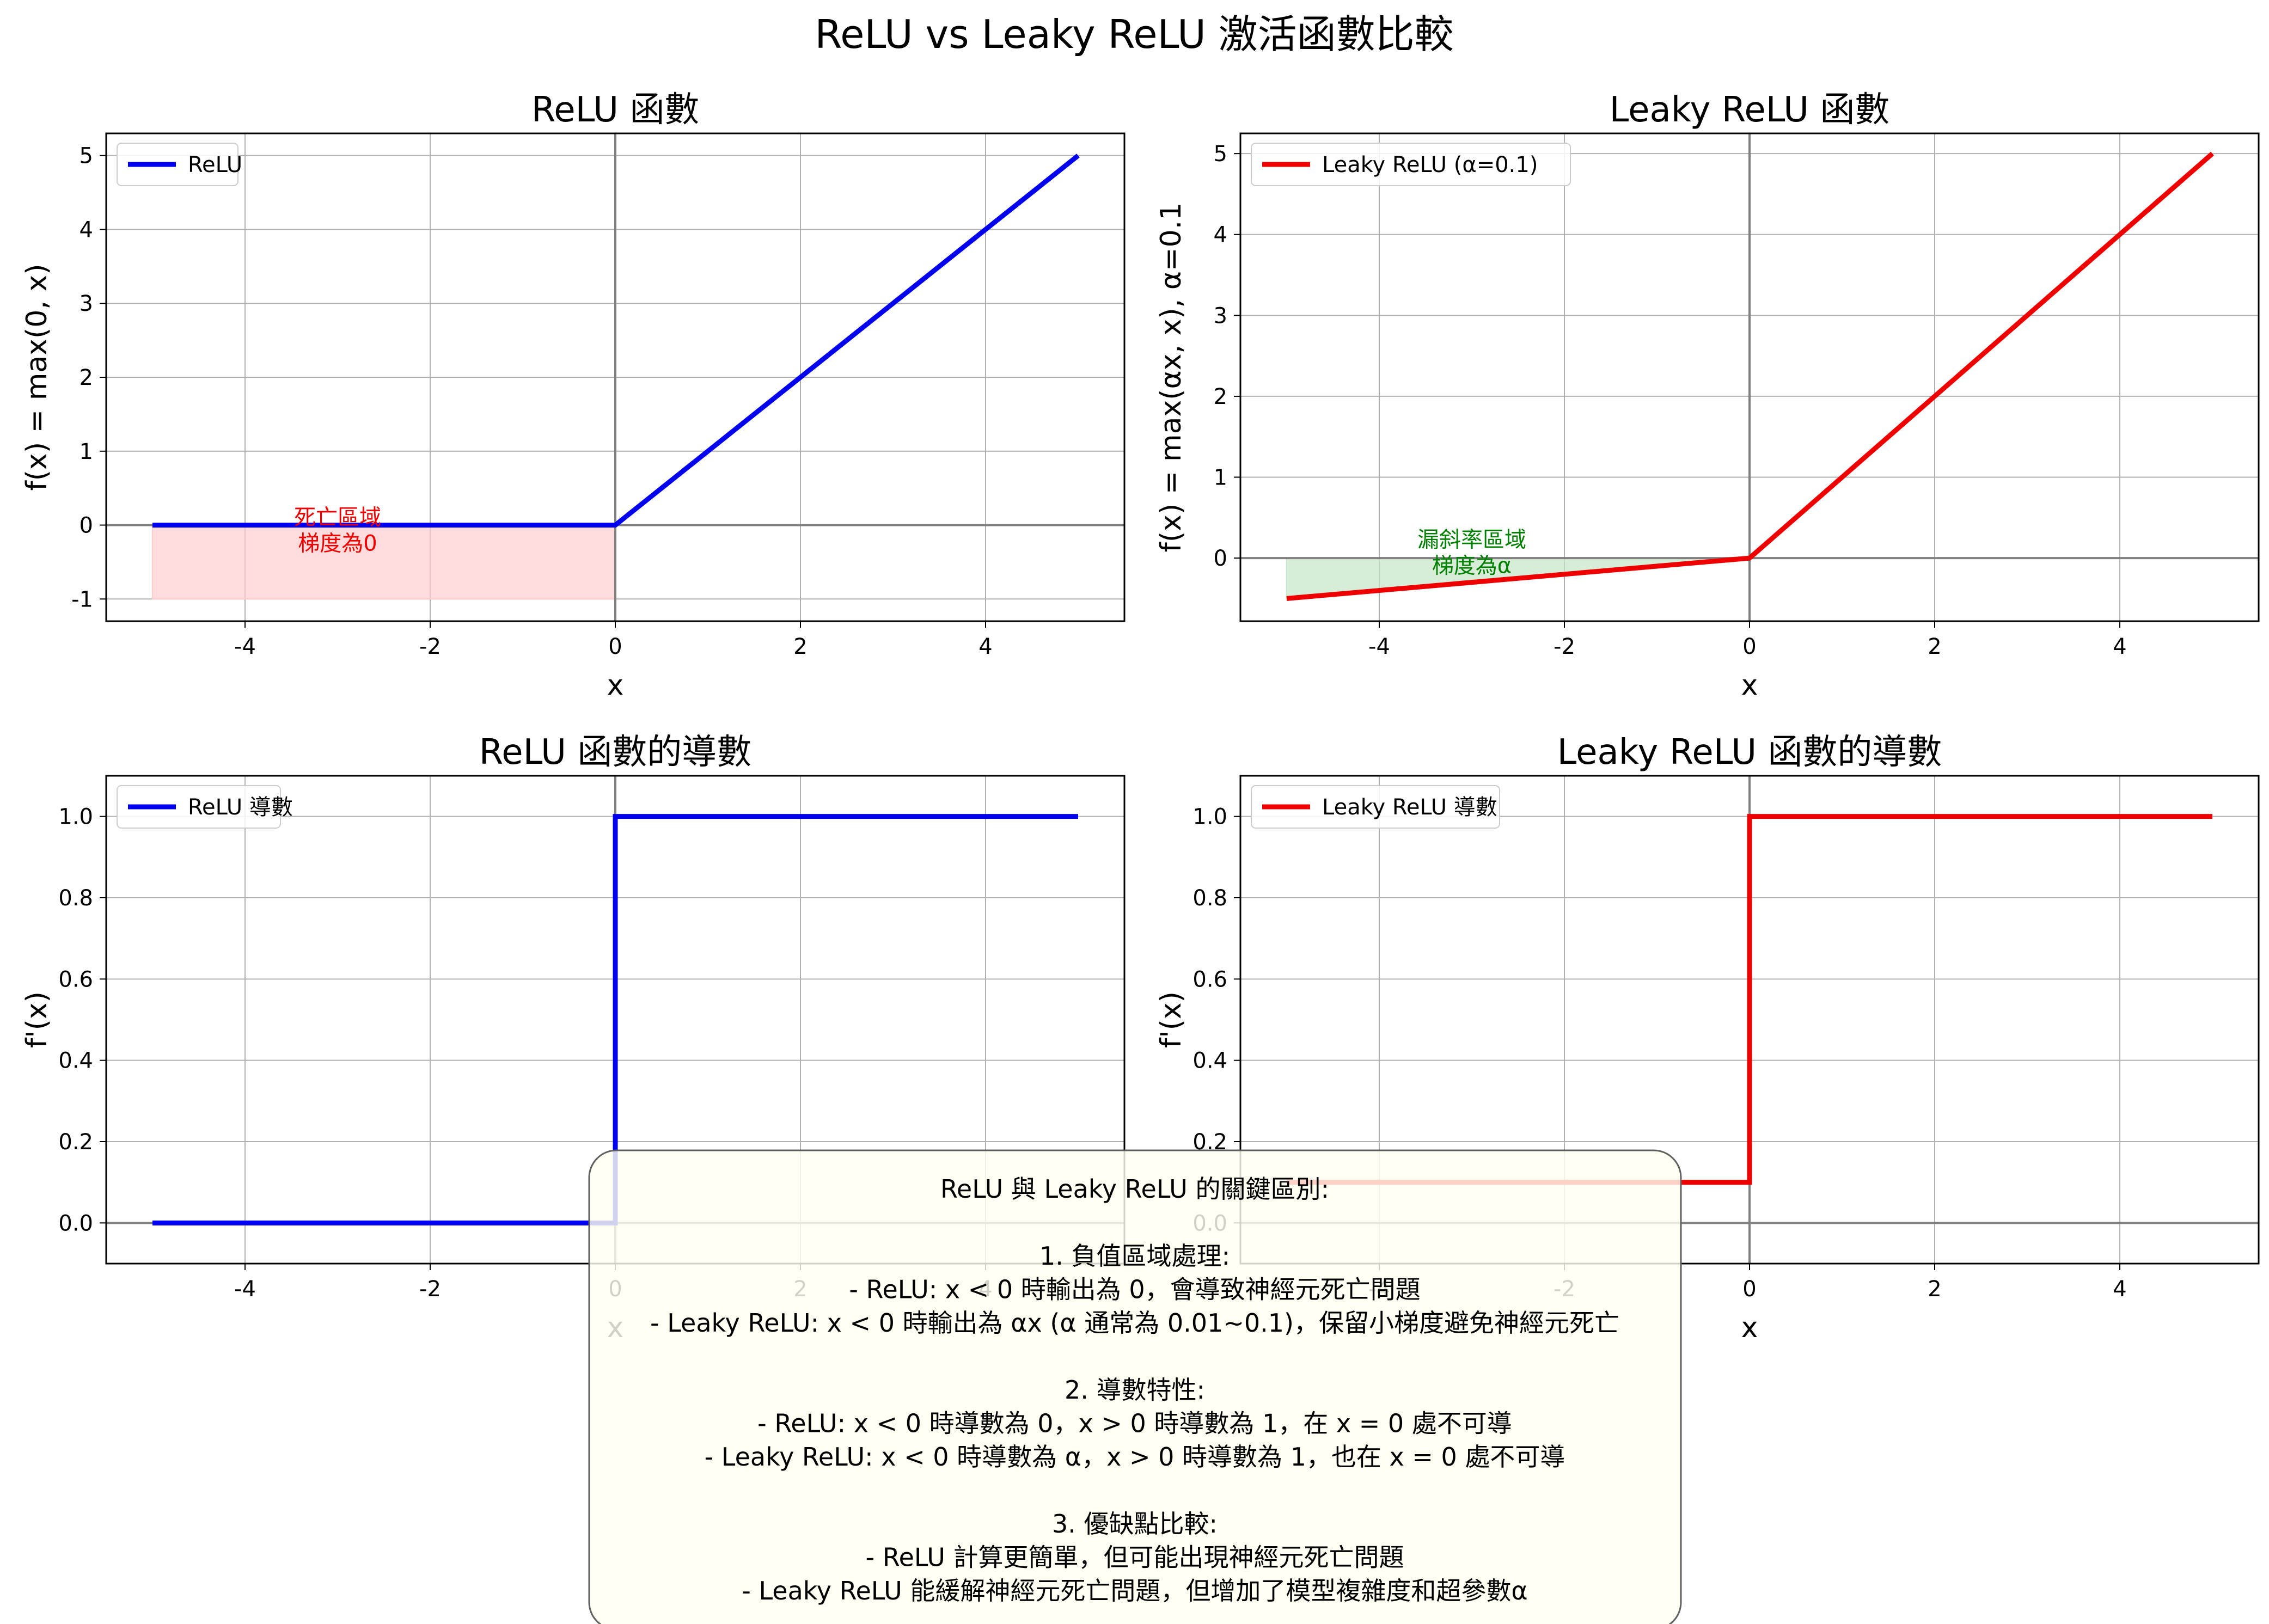 Image resolution: width=2269 pixels, height=1624 pixels. I want to click on figure-title: ReLU vs Leaky ReLU 激活函數比較, so click(1134, 34).